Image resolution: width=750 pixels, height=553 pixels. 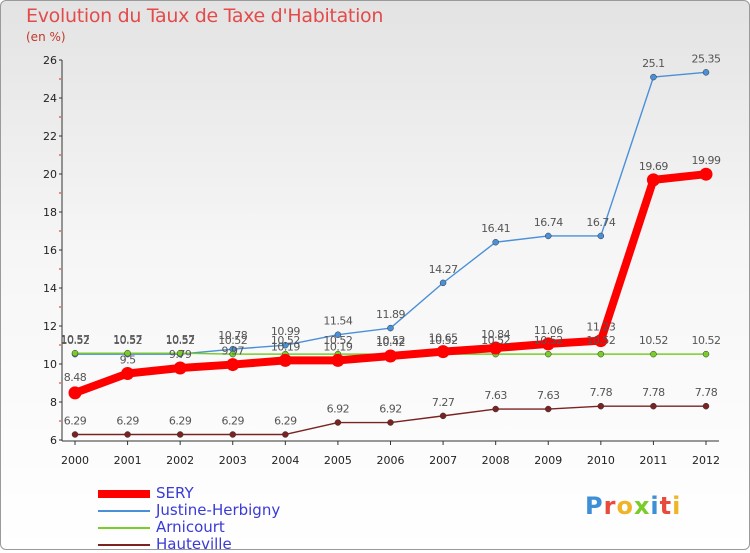 I want to click on y-tick-label: 12, so click(x=50, y=326).